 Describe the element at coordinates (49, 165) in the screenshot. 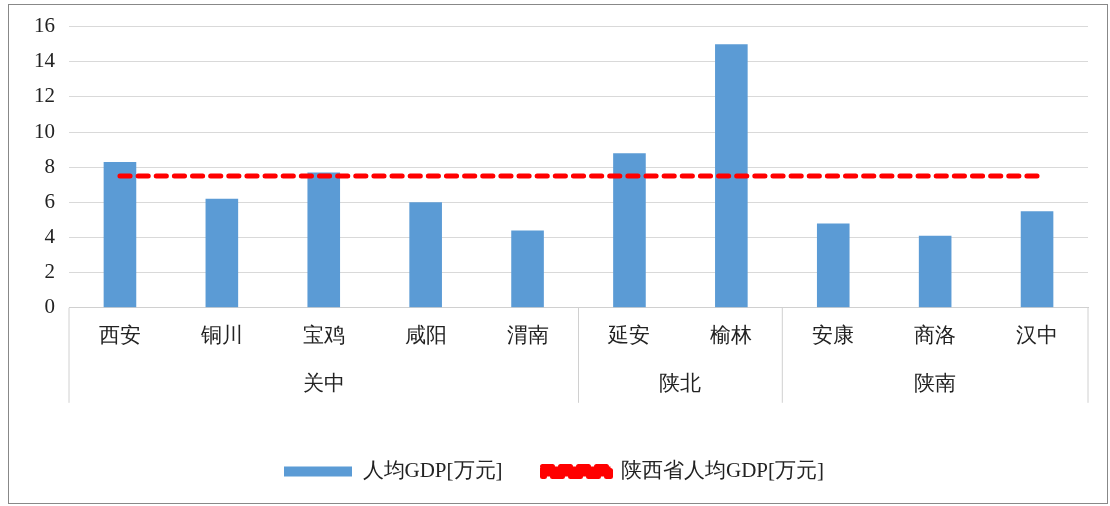

I see `y-tick-label: 8` at that location.